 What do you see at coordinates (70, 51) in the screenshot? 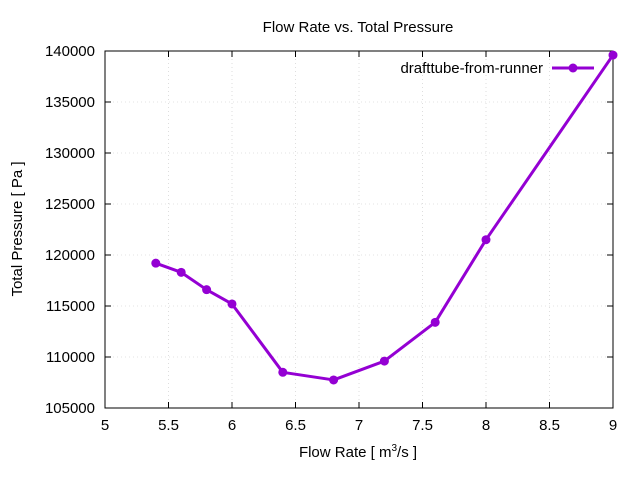
I see `y-tick-label: 140000` at bounding box center [70, 51].